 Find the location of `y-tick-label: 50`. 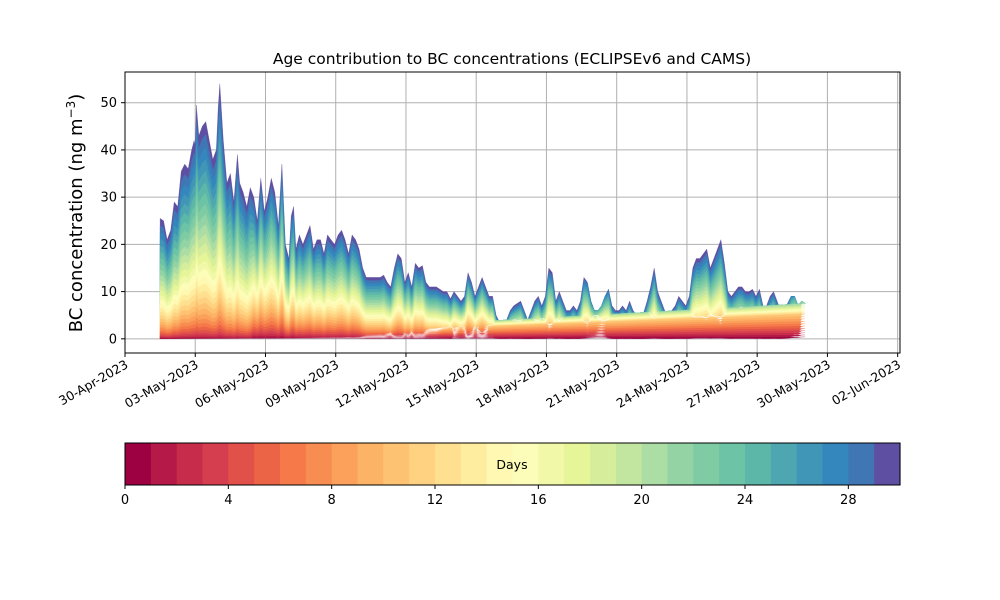

y-tick-label: 50 is located at coordinates (108, 103).